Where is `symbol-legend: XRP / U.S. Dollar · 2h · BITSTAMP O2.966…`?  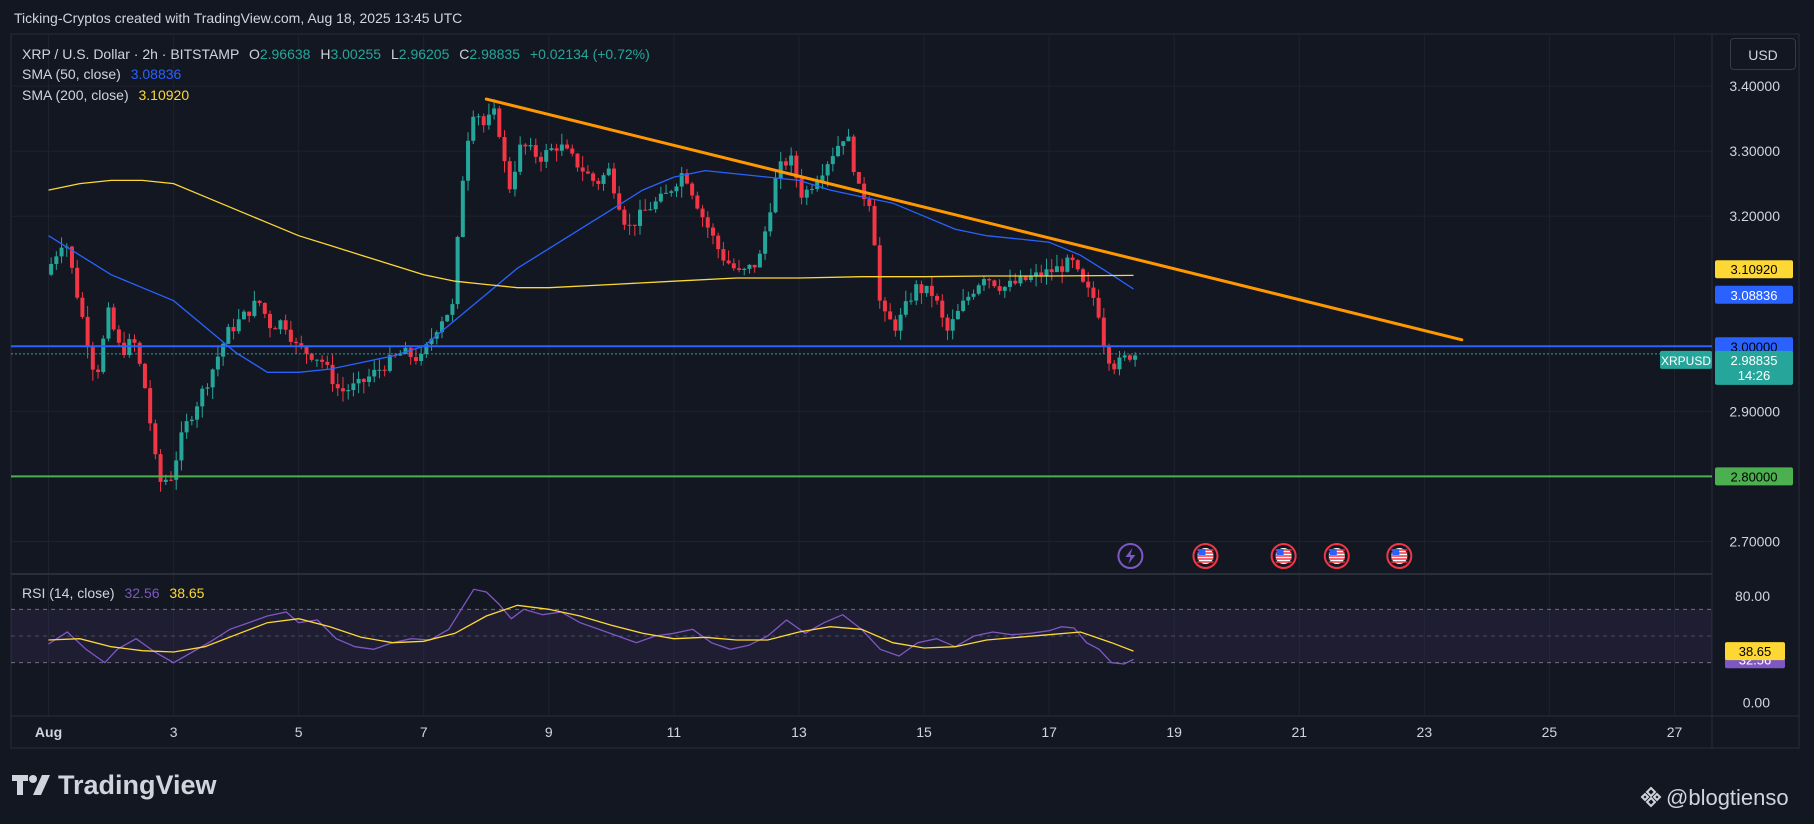
symbol-legend: XRP / U.S. Dollar · 2h · BITSTAMP O2.966… is located at coordinates (336, 54).